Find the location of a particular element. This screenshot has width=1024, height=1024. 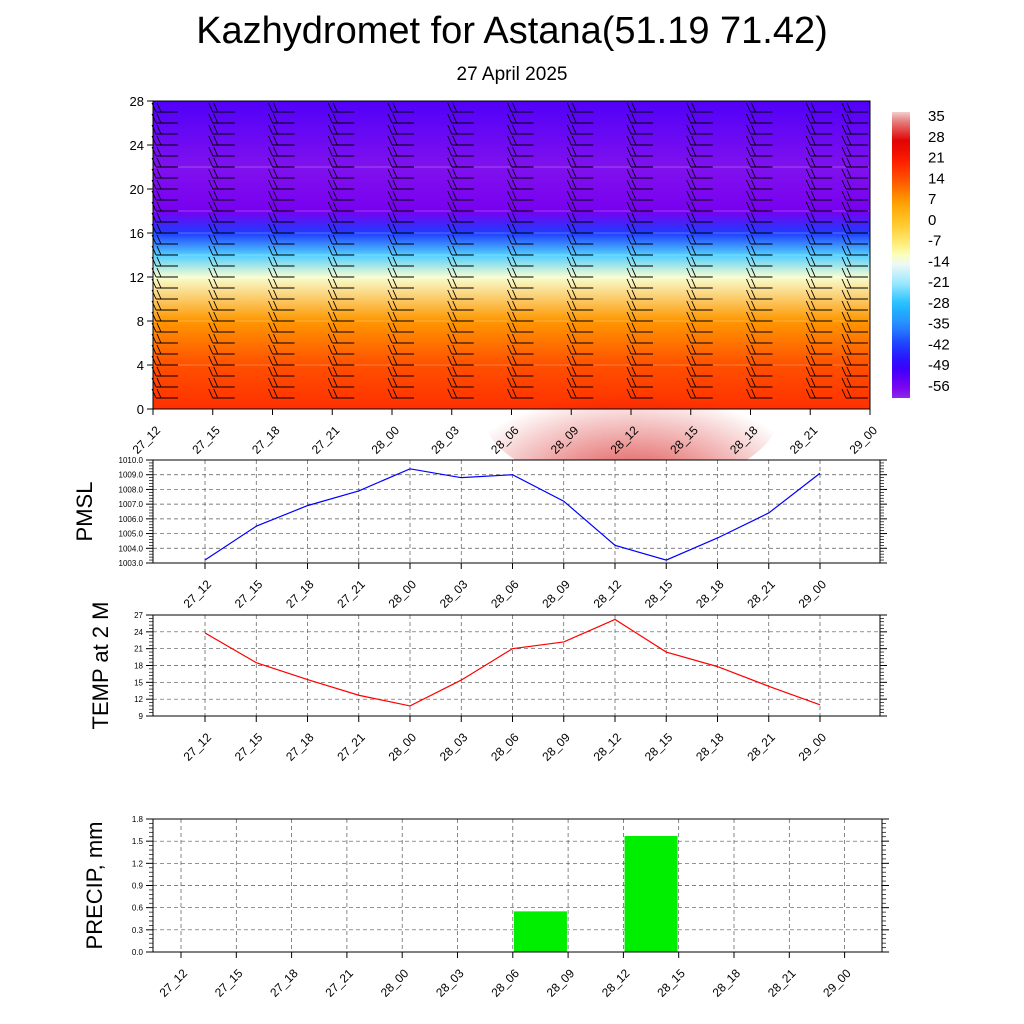

y-tick-label: 0 is located at coordinates (140, 409).